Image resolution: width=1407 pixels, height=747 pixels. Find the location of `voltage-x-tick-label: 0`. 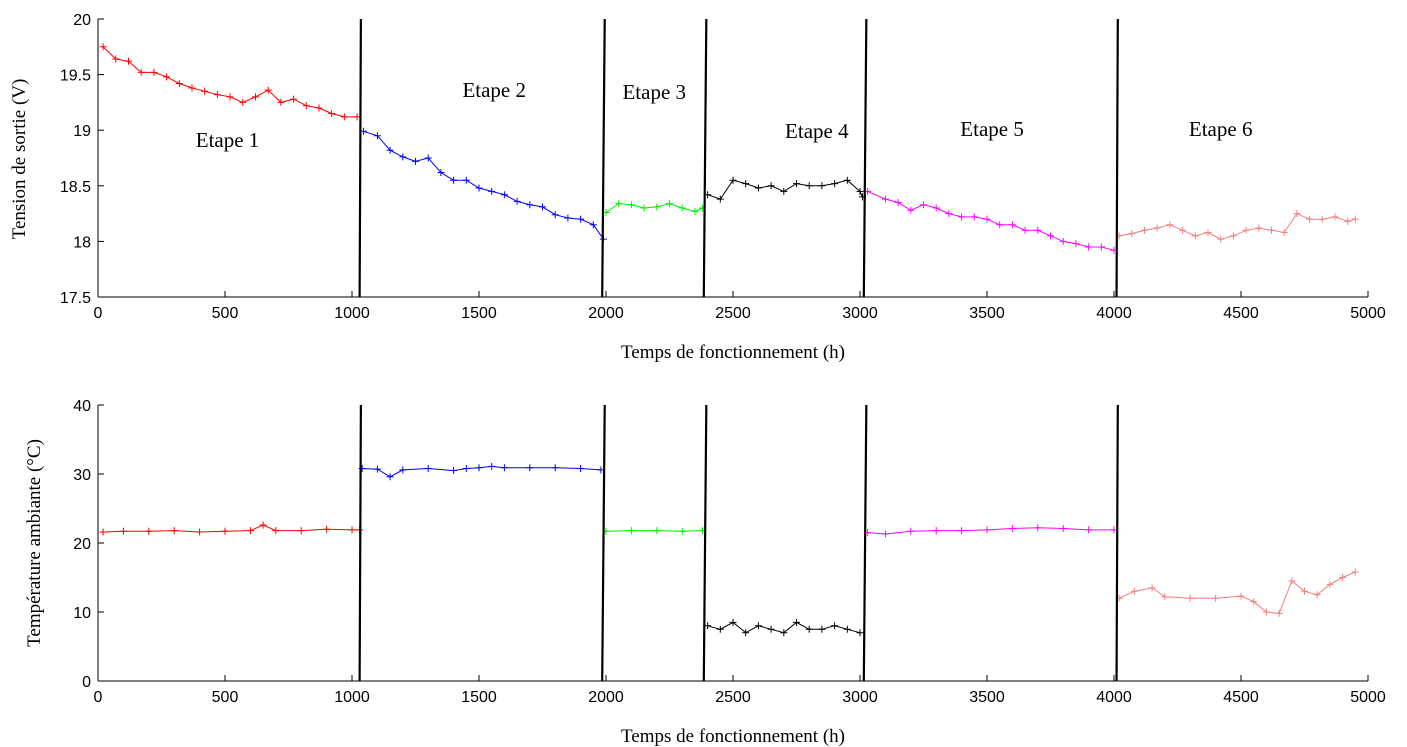

voltage-x-tick-label: 0 is located at coordinates (98, 313).